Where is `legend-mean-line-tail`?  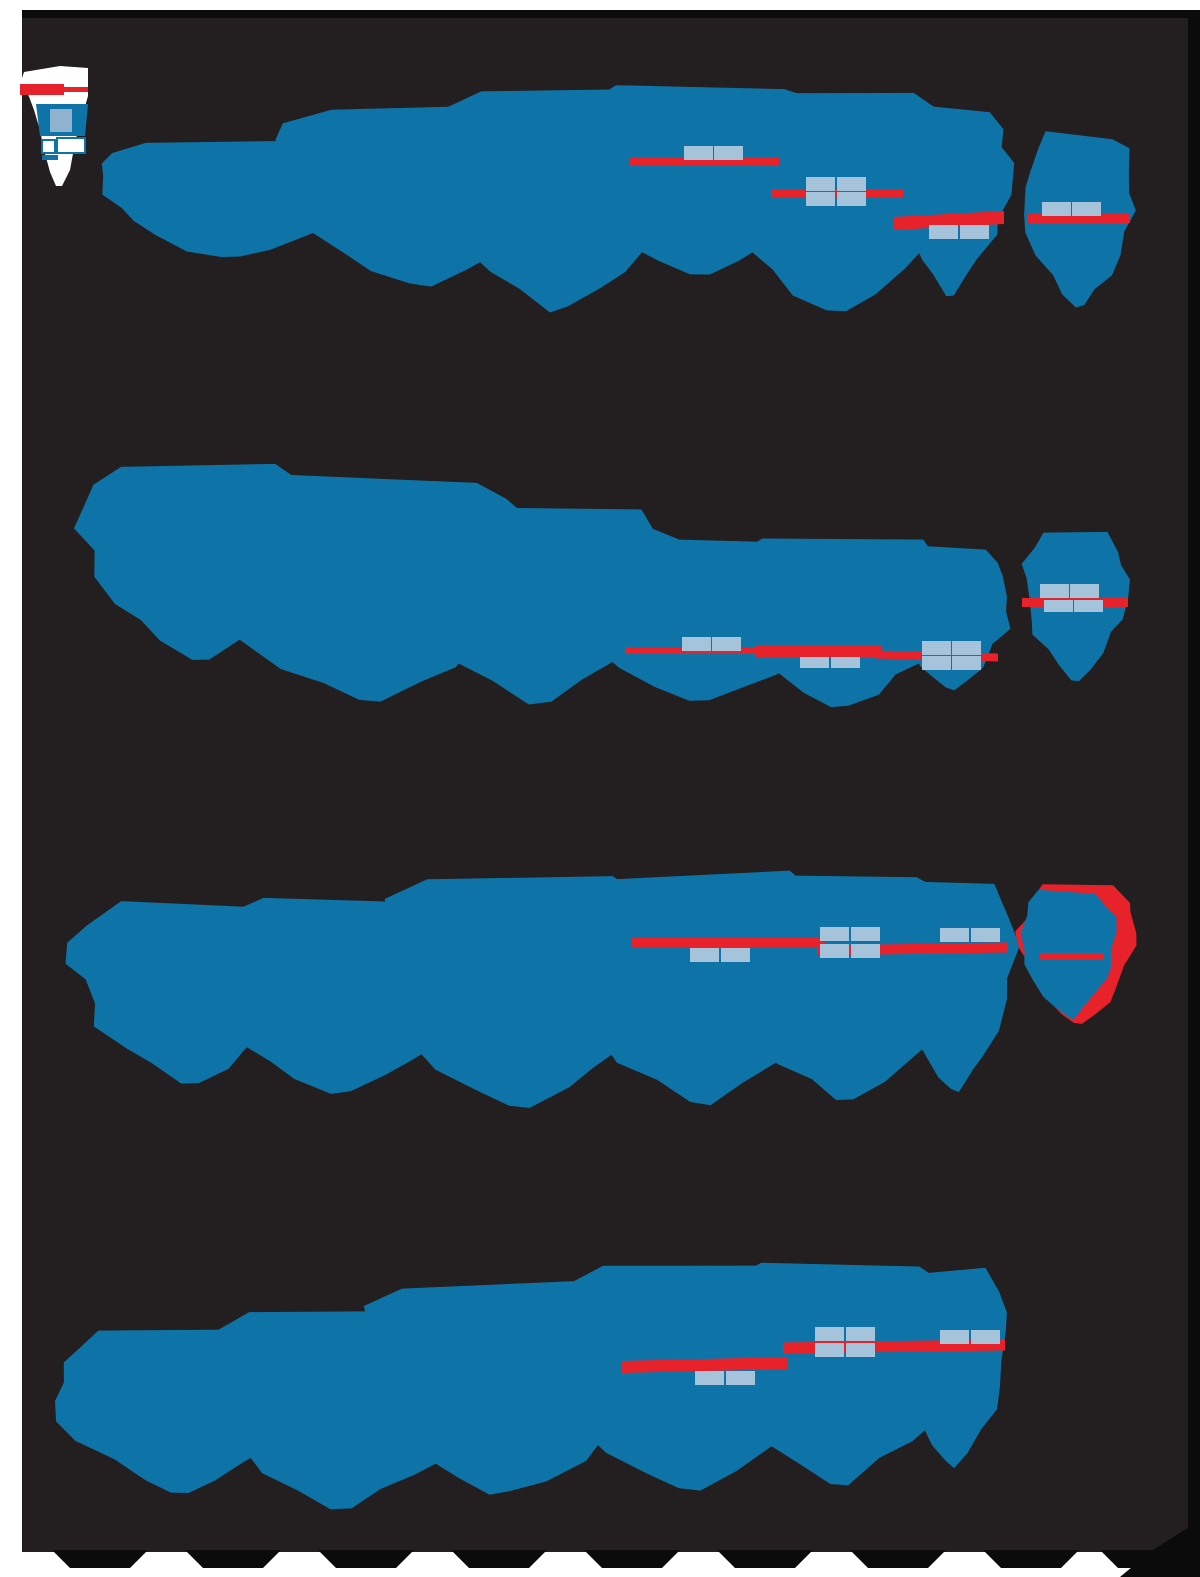
legend-mean-line-tail is located at coordinates (75, 89).